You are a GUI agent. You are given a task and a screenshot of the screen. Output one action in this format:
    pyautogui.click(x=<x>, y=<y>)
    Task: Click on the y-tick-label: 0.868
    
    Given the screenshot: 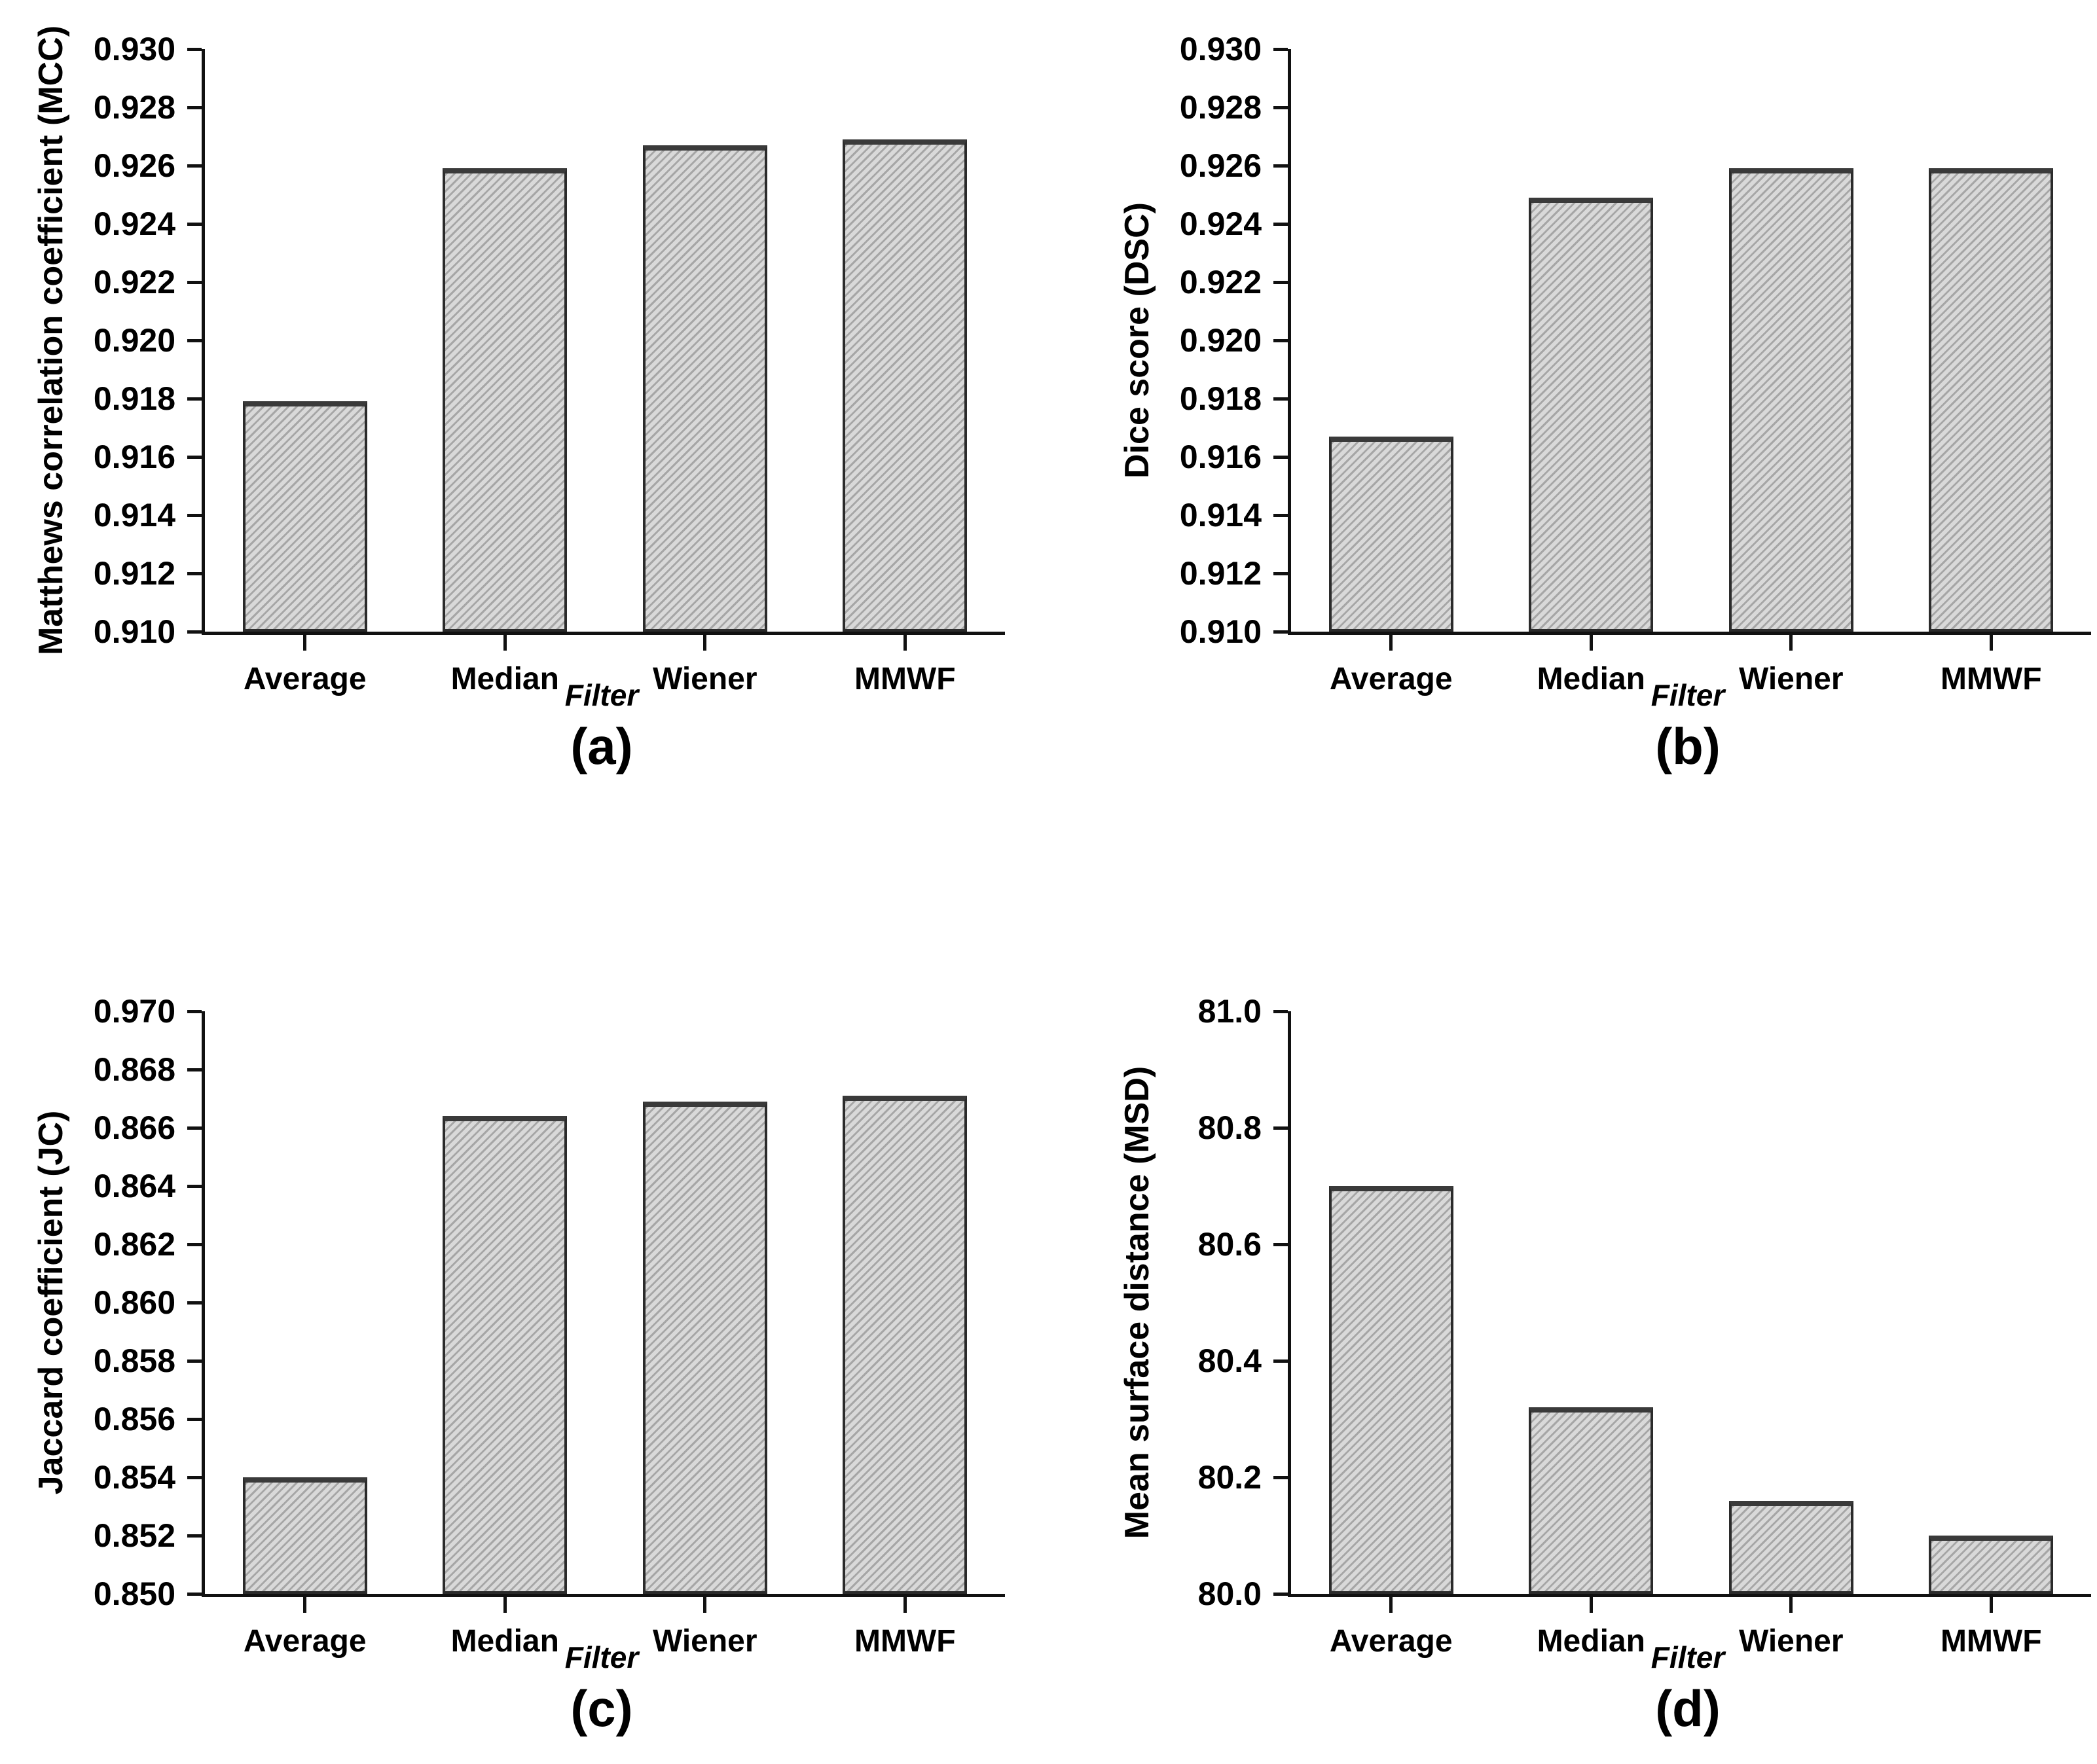 What is the action you would take?
    pyautogui.click(x=134, y=1069)
    